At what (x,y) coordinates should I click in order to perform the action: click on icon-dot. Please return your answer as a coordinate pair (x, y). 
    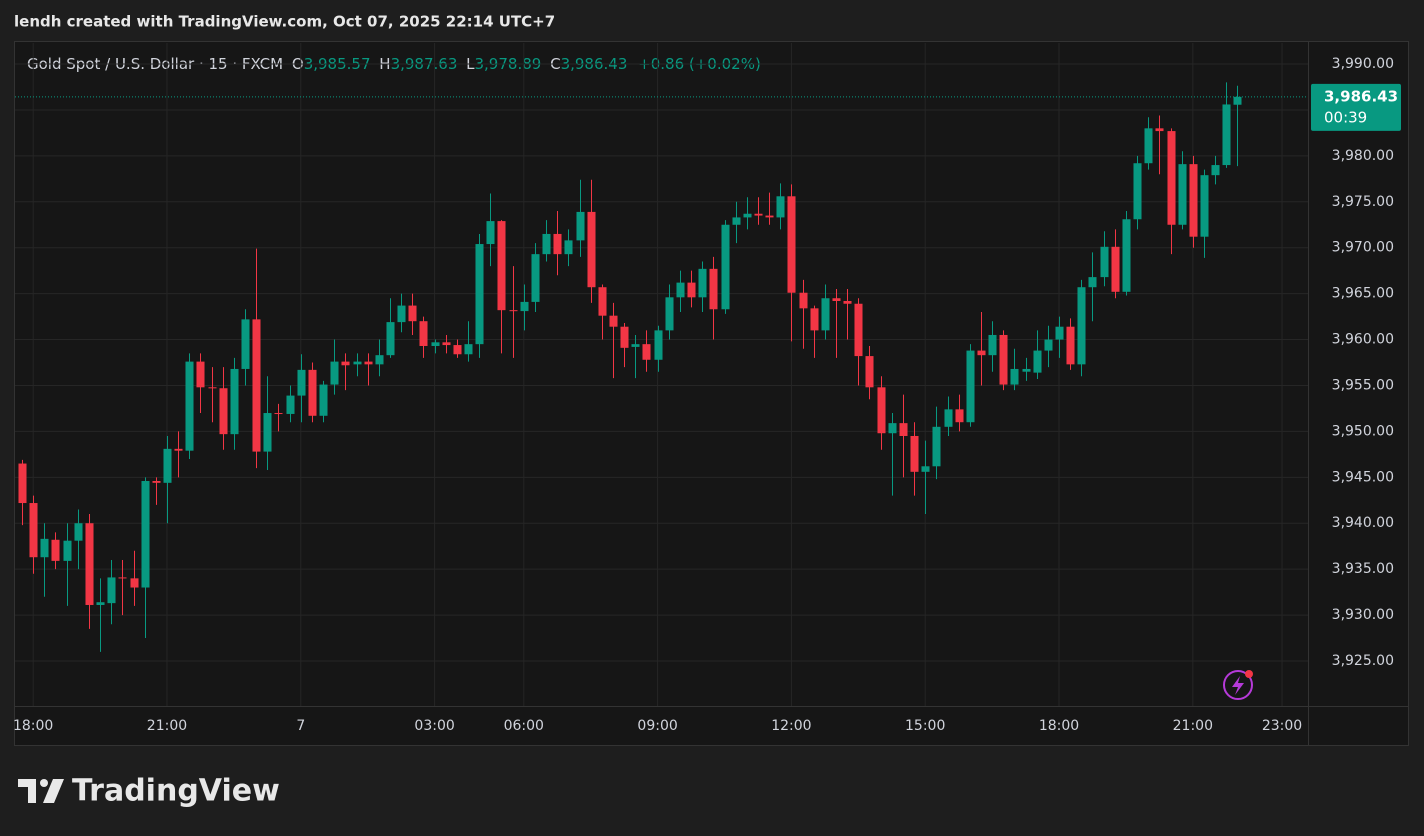
    Looking at the image, I should click on (1249, 674).